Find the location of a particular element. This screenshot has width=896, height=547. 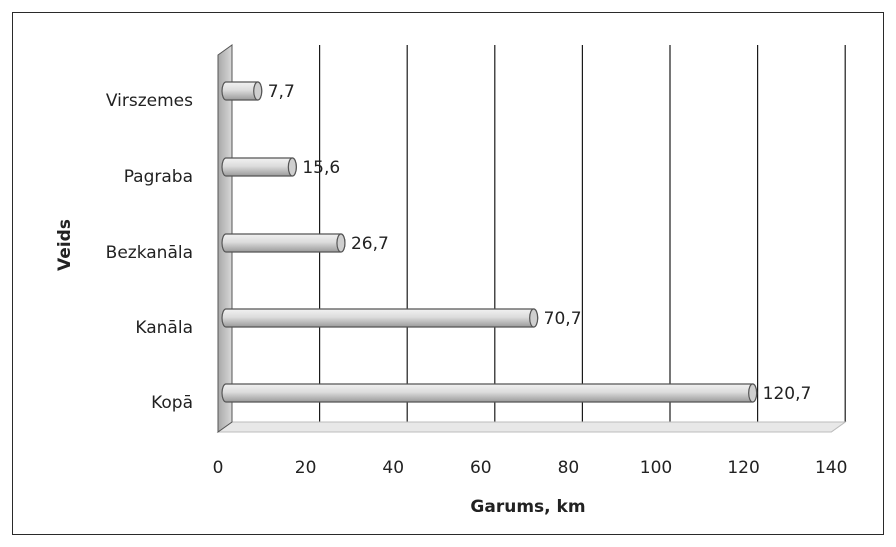

category-label: Kopā is located at coordinates (172, 403).